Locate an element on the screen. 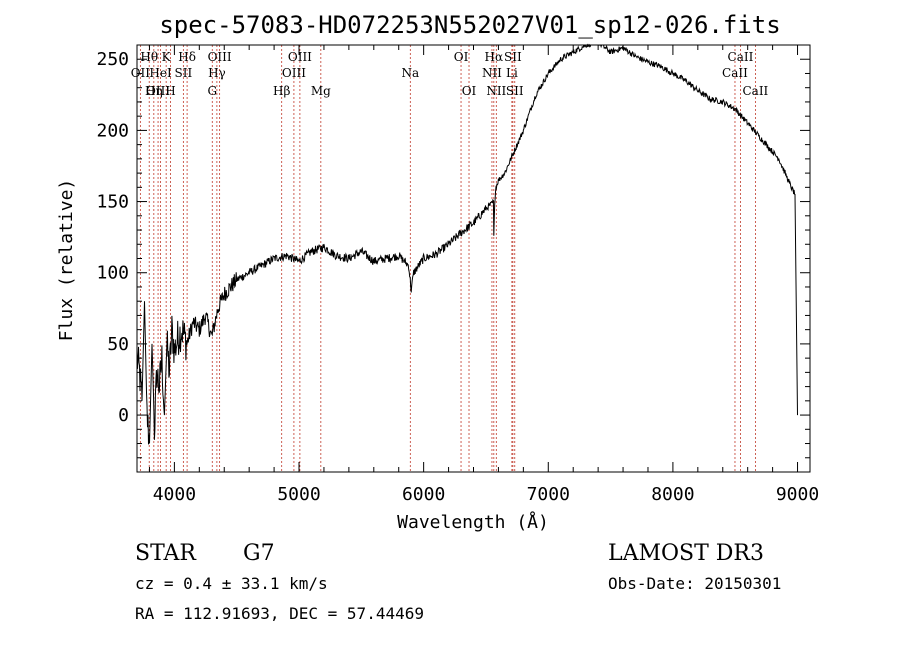 The width and height of the screenshot is (900, 649). x-tick-label: 8000 is located at coordinates (672, 494).